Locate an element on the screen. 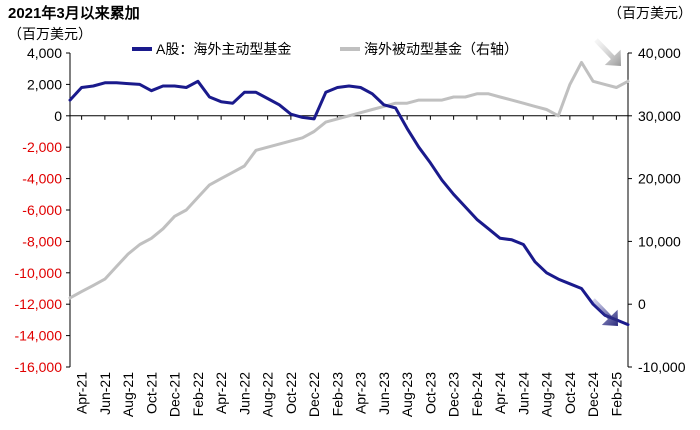 This screenshot has width=700, height=430. trend-arrow-passive is located at coordinates (607, 52).